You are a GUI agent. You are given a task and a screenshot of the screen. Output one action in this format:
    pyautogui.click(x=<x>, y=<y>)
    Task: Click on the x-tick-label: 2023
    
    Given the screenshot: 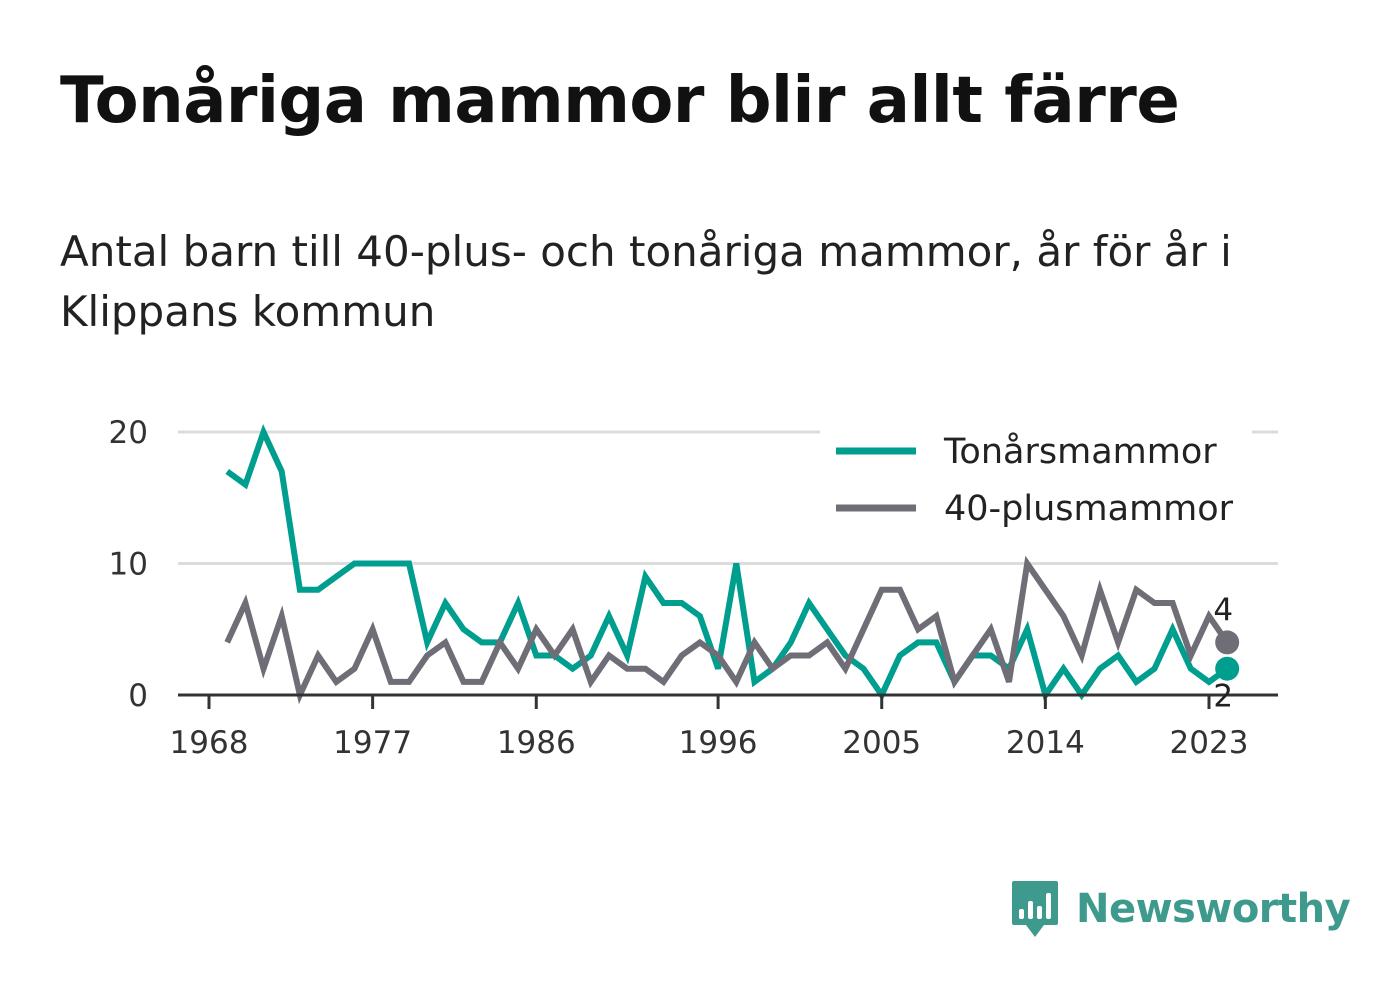 What is the action you would take?
    pyautogui.click(x=1209, y=743)
    